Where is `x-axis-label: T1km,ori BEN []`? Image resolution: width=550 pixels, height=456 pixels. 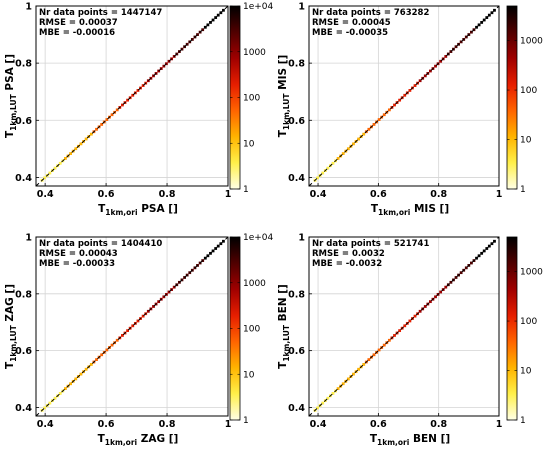 x-axis-label: T1km,ori BEN [] is located at coordinates (410, 440).